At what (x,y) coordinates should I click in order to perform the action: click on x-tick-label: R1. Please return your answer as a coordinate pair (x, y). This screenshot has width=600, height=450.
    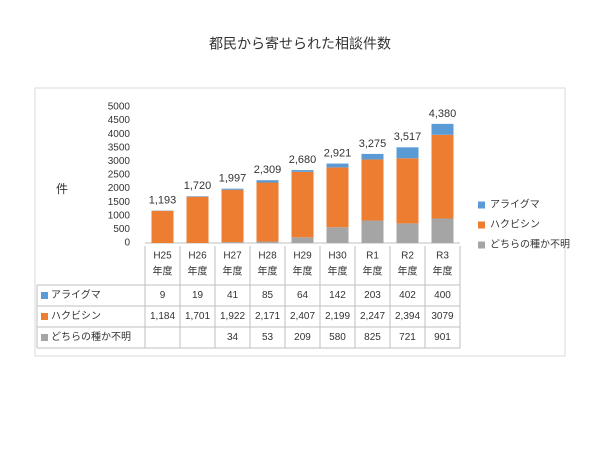
    Looking at the image, I should click on (372, 256).